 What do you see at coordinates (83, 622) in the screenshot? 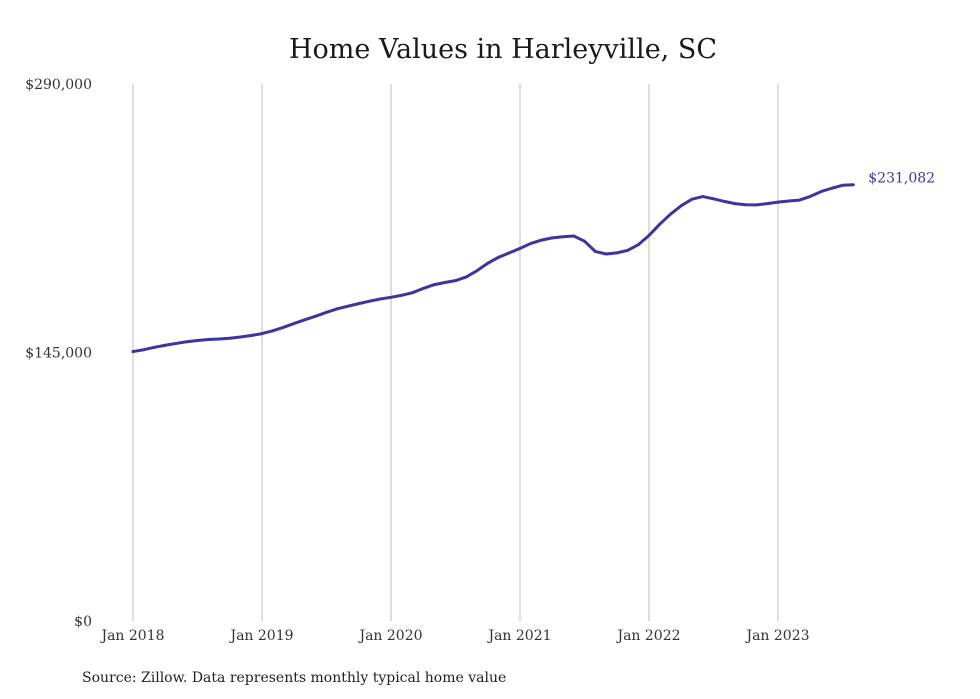
I see `y-tick-label: $0` at bounding box center [83, 622].